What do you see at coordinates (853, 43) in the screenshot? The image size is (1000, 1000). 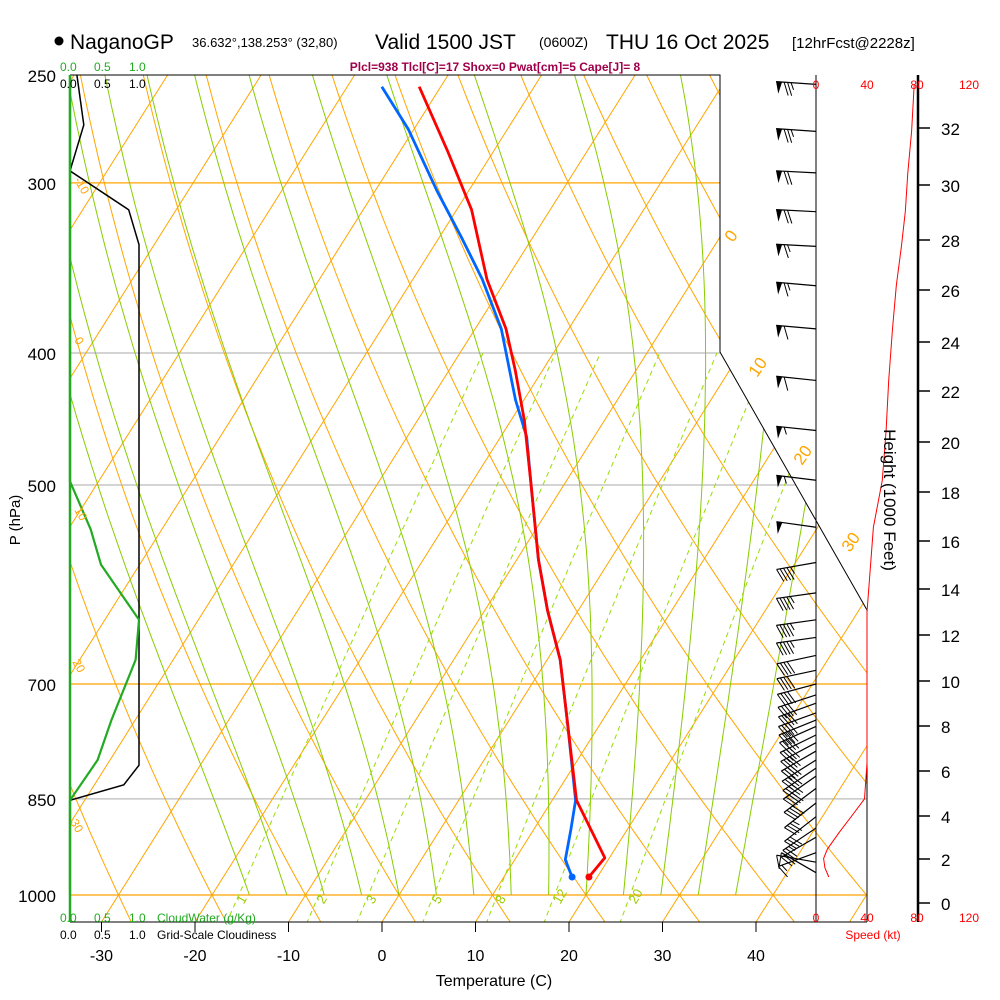 I see `forecast-info: [12hrFcst@2228z]` at bounding box center [853, 43].